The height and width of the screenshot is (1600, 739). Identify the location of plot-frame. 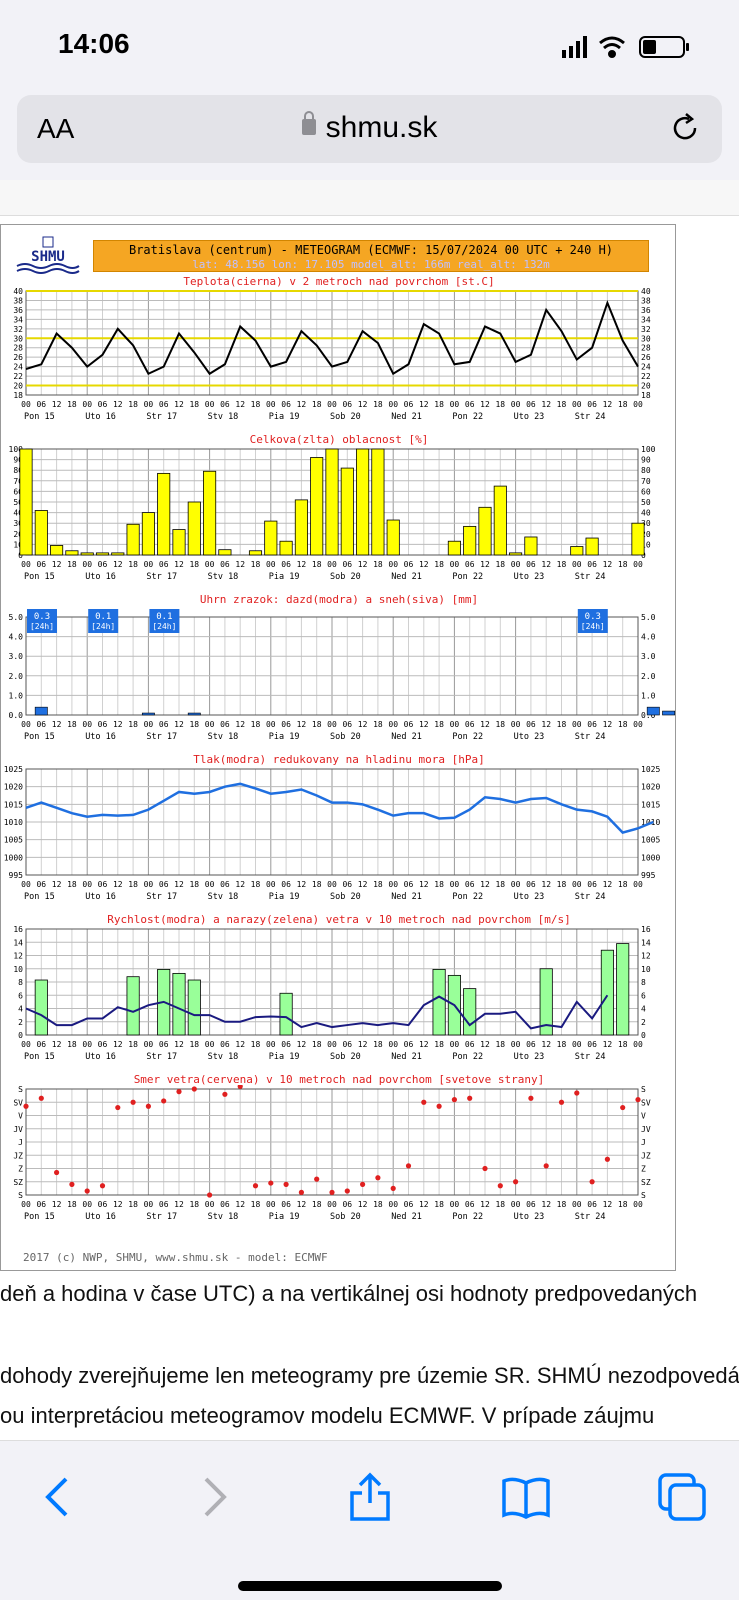
(332, 666).